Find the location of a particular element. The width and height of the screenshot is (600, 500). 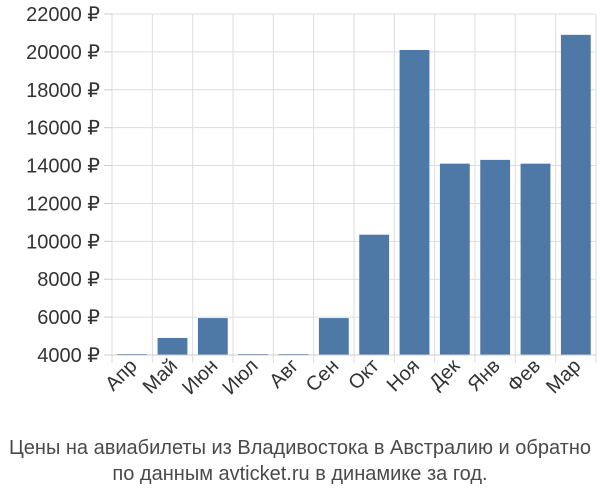

y-tick-label: 18000 ₽ is located at coordinates (63, 91).